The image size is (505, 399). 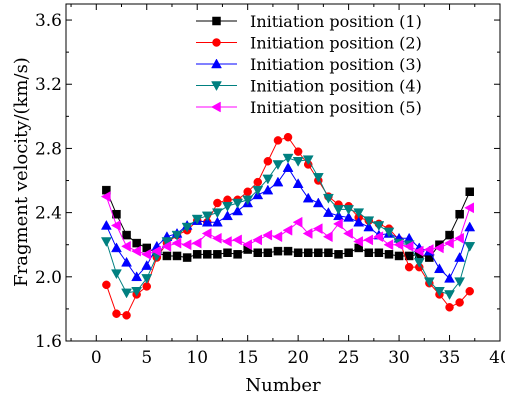 I want to click on legend-item: Initiation position (1), so click(x=309, y=21).